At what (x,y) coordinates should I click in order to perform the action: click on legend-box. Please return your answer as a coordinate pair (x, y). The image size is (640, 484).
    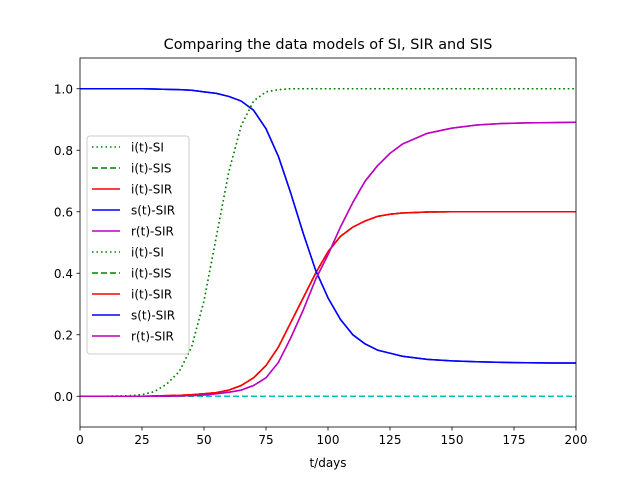
    Looking at the image, I should click on (138, 245).